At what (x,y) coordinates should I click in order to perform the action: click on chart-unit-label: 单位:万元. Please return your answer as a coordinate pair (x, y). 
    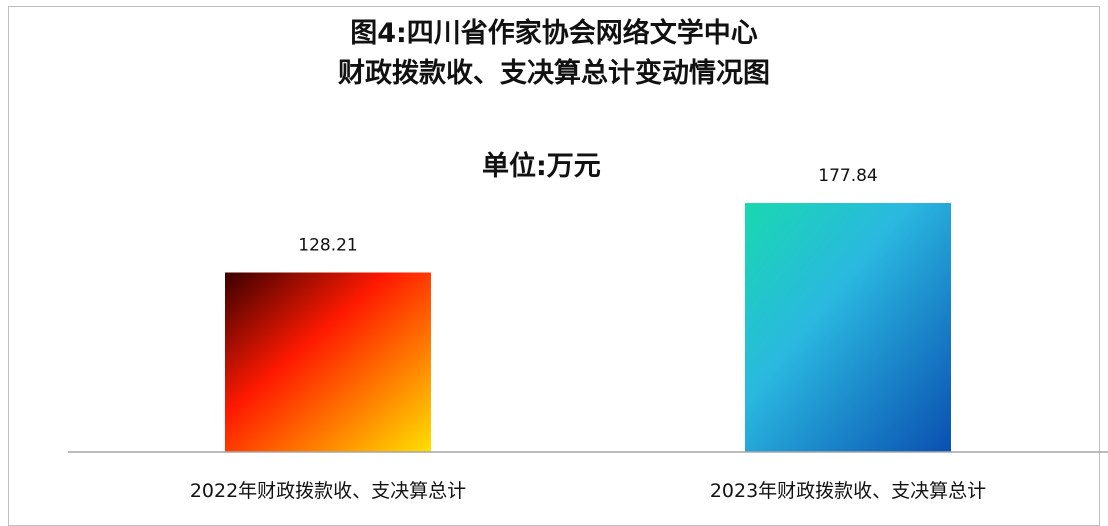
    Looking at the image, I should click on (541, 166).